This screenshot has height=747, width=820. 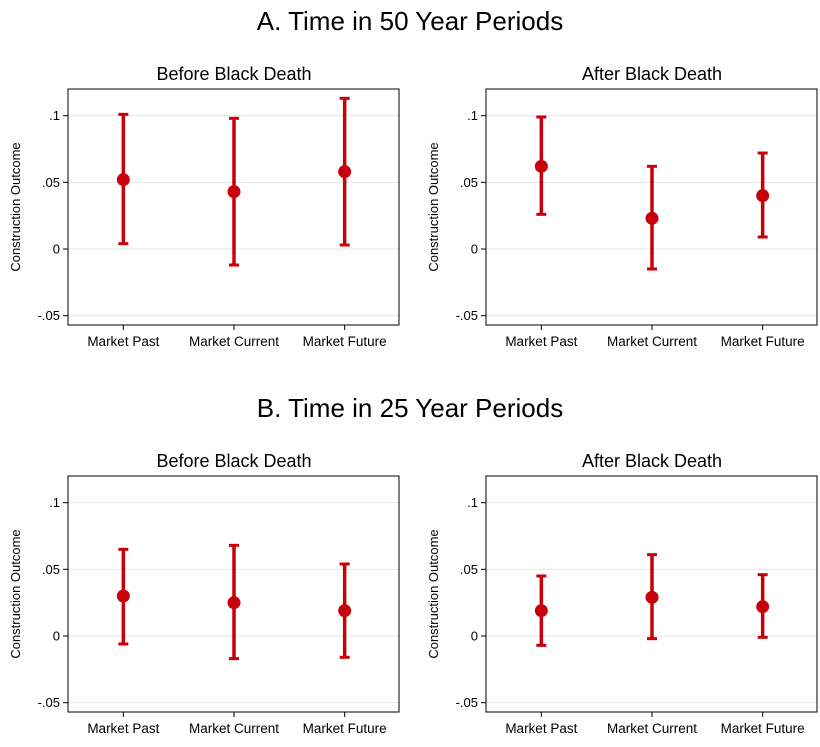 What do you see at coordinates (410, 21) in the screenshot?
I see `panel-a-title: A. Time in 50 Year Periods` at bounding box center [410, 21].